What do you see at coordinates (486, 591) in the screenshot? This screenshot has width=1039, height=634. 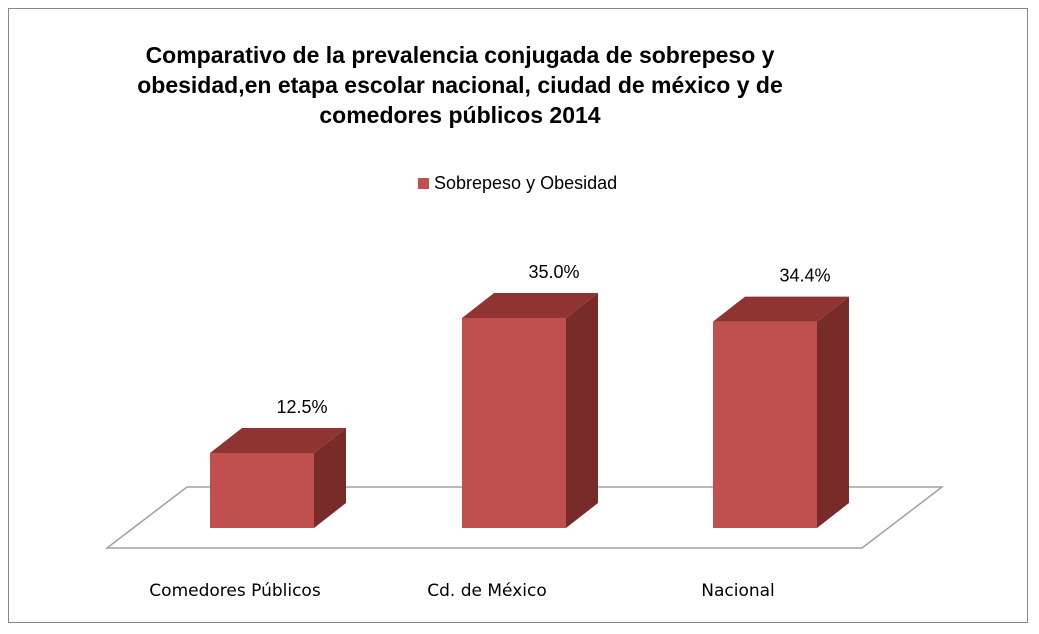 I see `x-tick-label: Cd. de México` at bounding box center [486, 591].